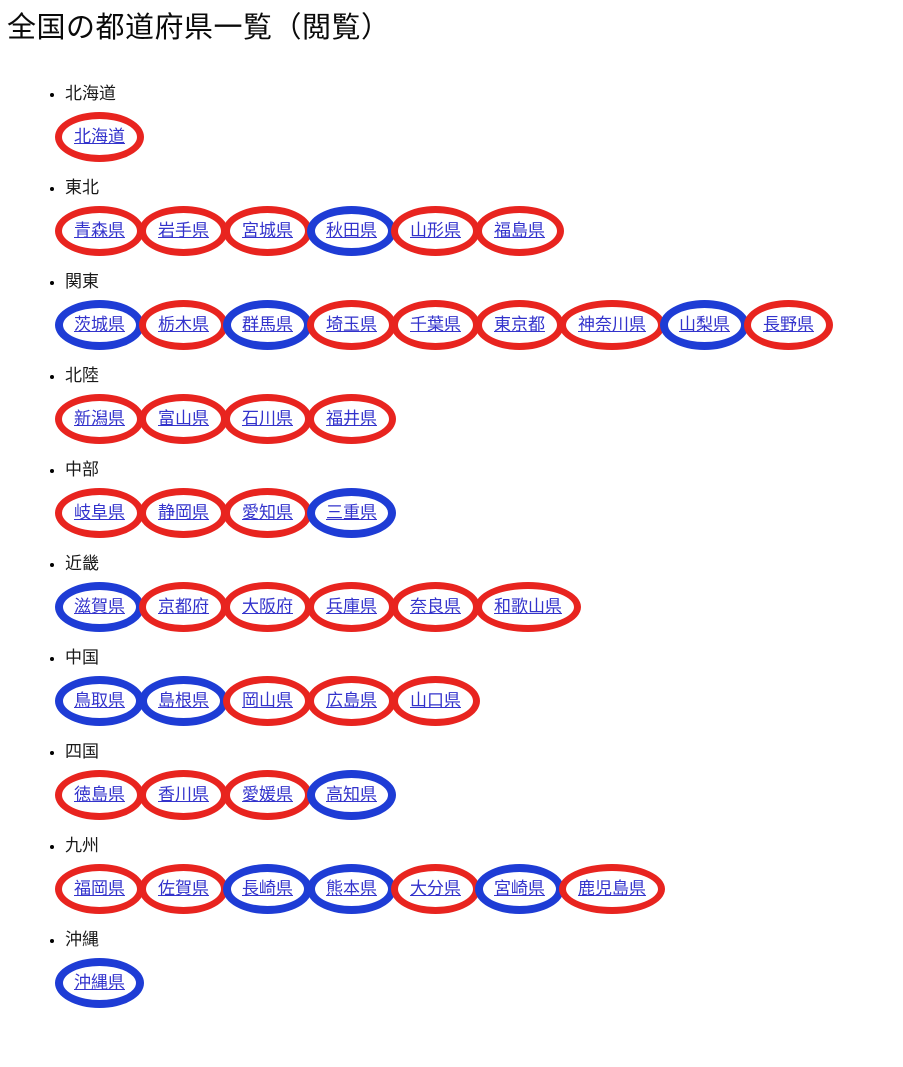 This screenshot has width=903, height=1067. What do you see at coordinates (479, 138) in the screenshot?
I see `prefecture-row: 北海道` at bounding box center [479, 138].